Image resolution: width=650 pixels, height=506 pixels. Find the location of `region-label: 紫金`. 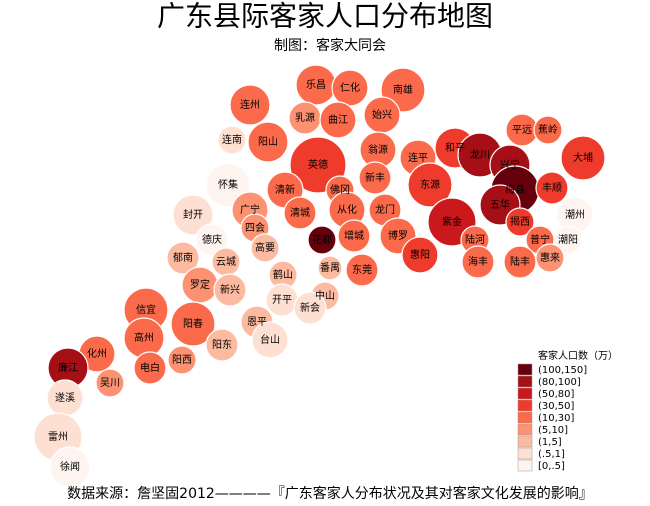

region-label: 紫金 is located at coordinates (452, 221).